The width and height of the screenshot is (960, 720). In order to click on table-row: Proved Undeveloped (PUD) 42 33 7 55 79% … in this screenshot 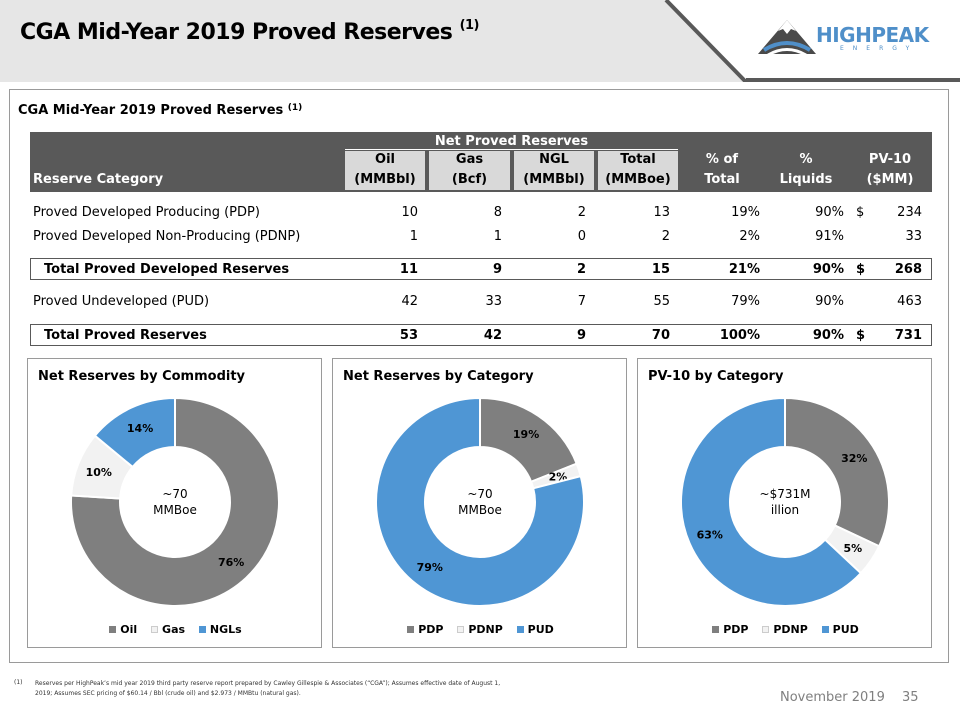, I will do `click(481, 302)`.